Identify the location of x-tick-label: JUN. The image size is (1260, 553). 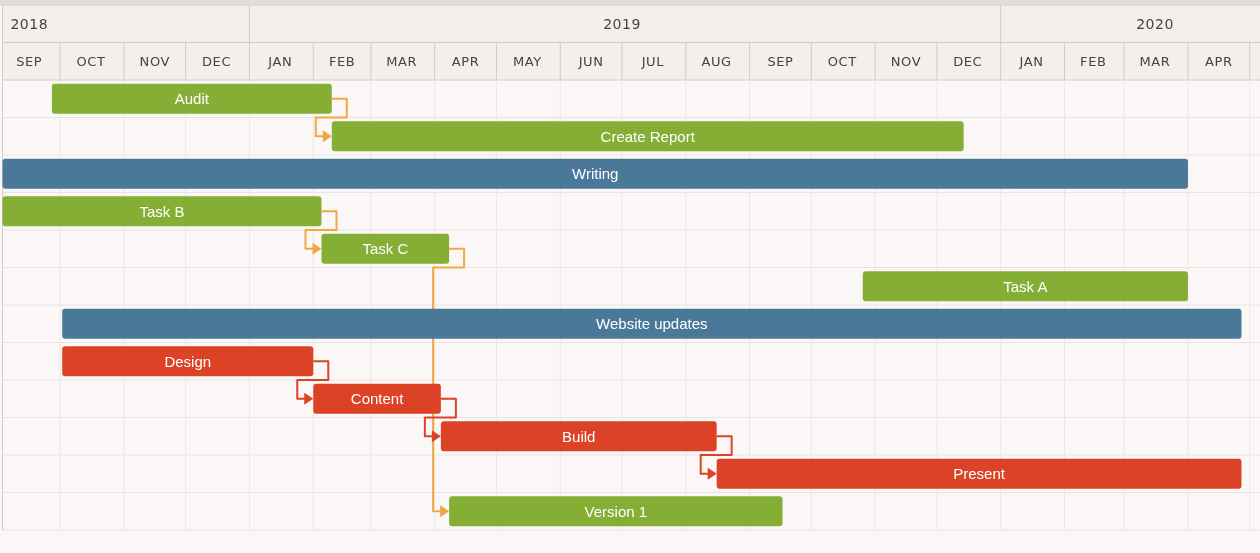
(590, 61).